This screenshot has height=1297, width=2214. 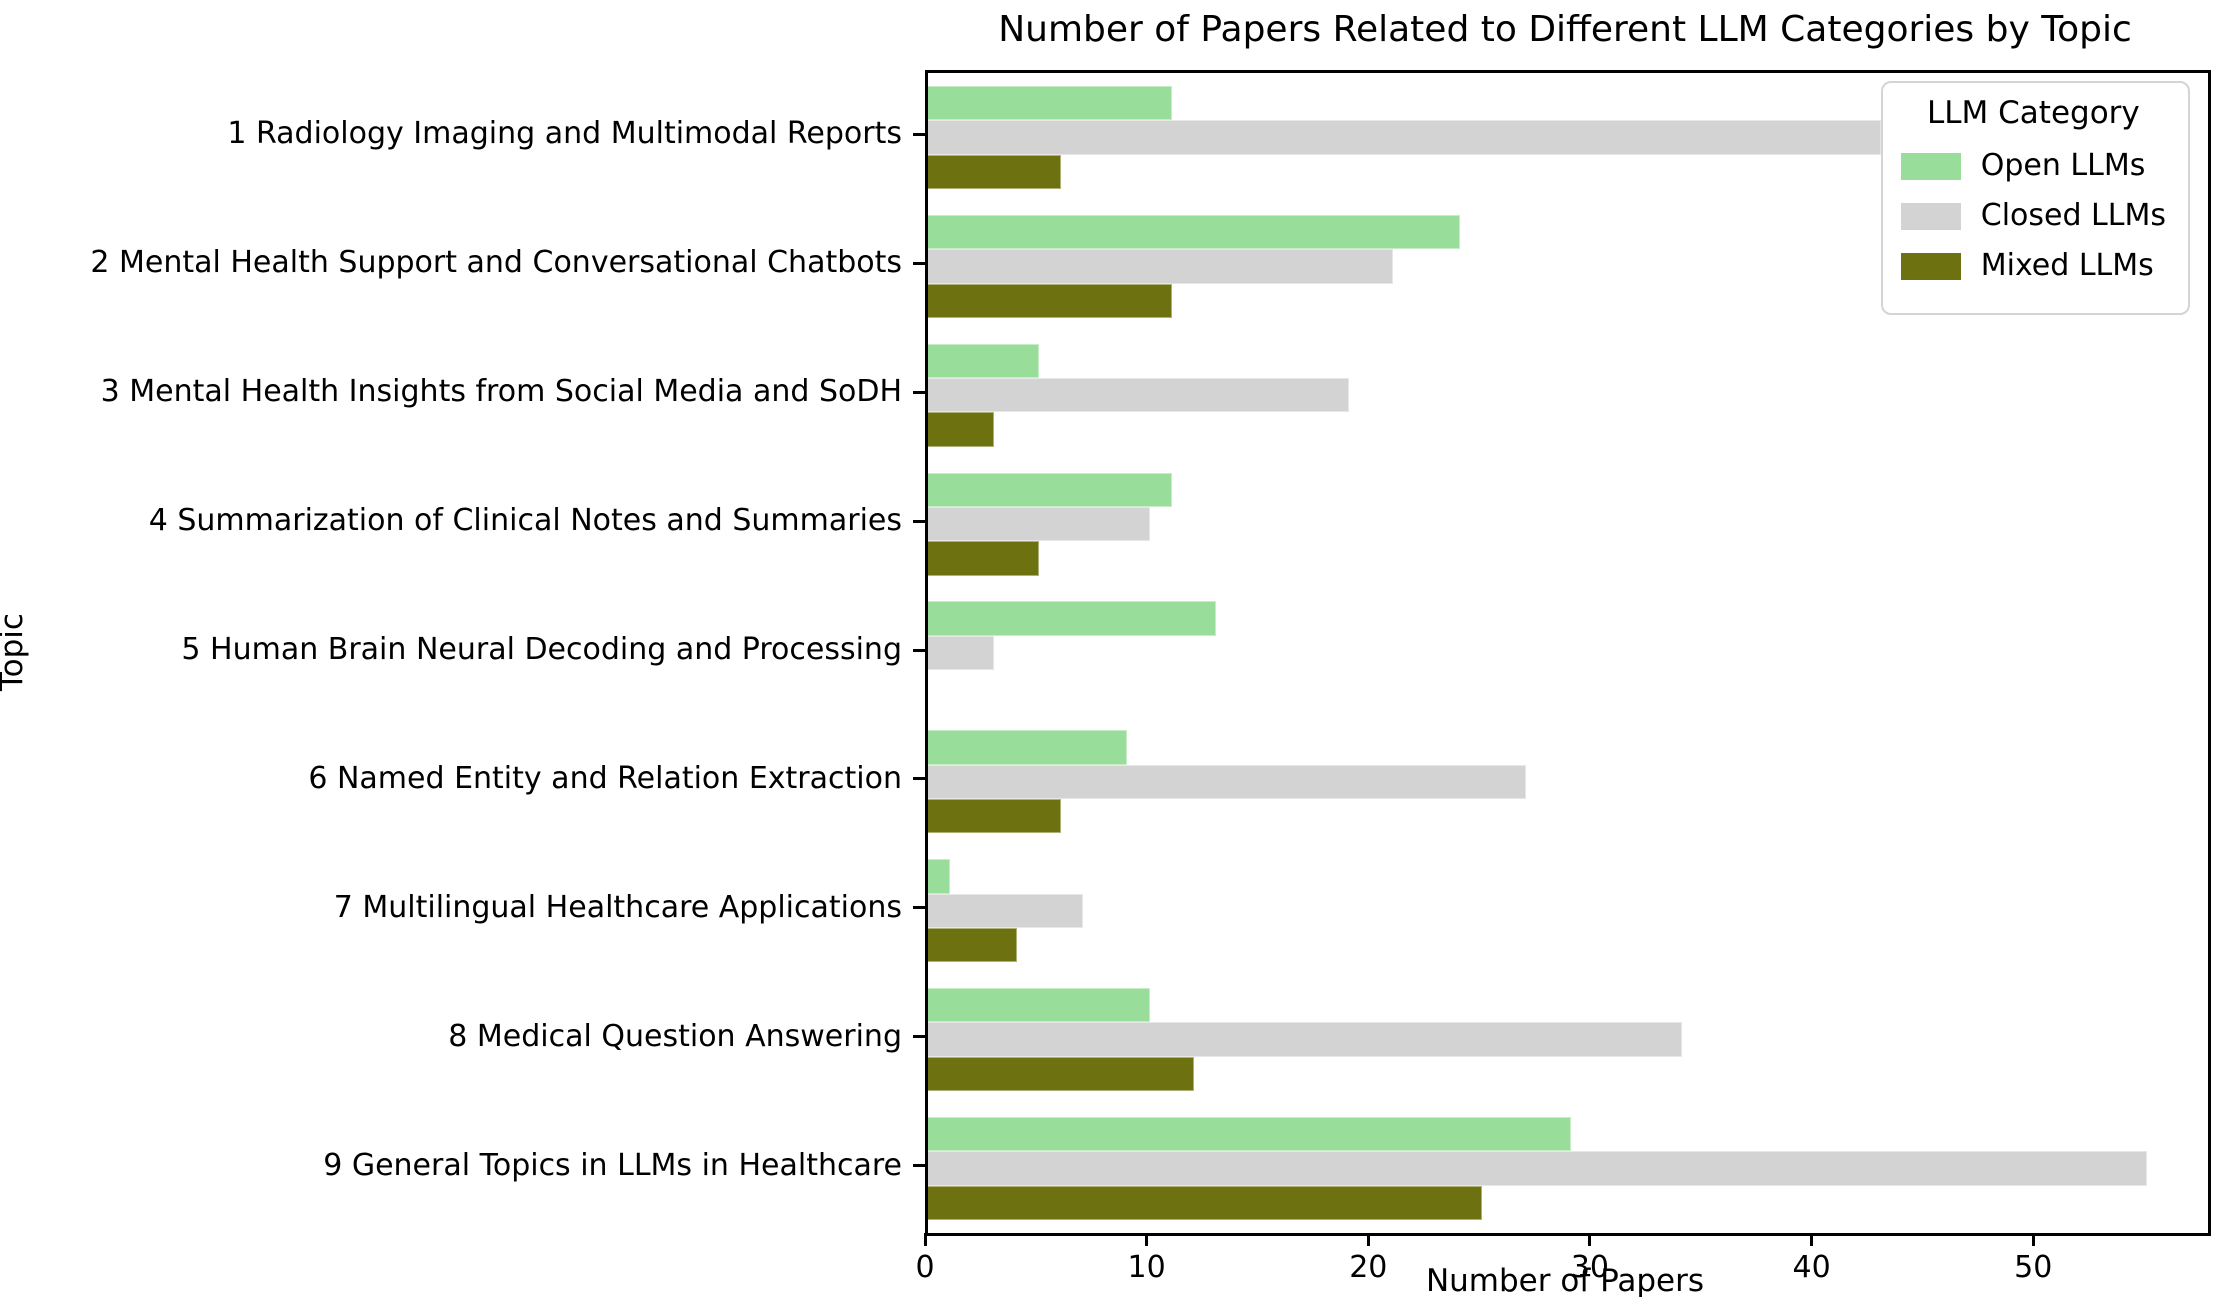 I want to click on legend-entry-closed-llms: Closed LLMs, so click(x=2033, y=215).